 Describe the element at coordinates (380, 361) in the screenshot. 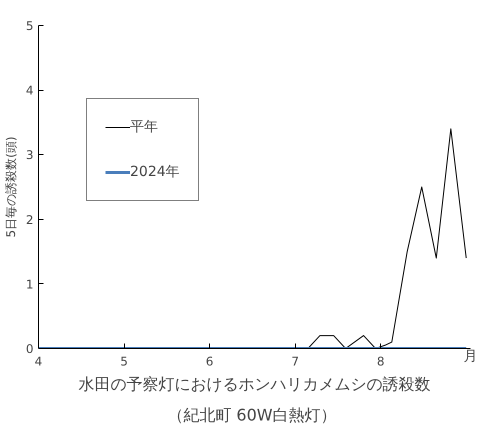

I see `x-tick-label: 8` at that location.